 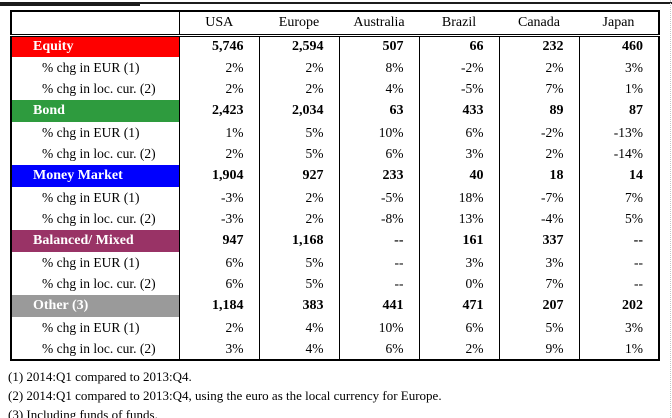 What do you see at coordinates (95, 24) in the screenshot?
I see `corner-cell` at bounding box center [95, 24].